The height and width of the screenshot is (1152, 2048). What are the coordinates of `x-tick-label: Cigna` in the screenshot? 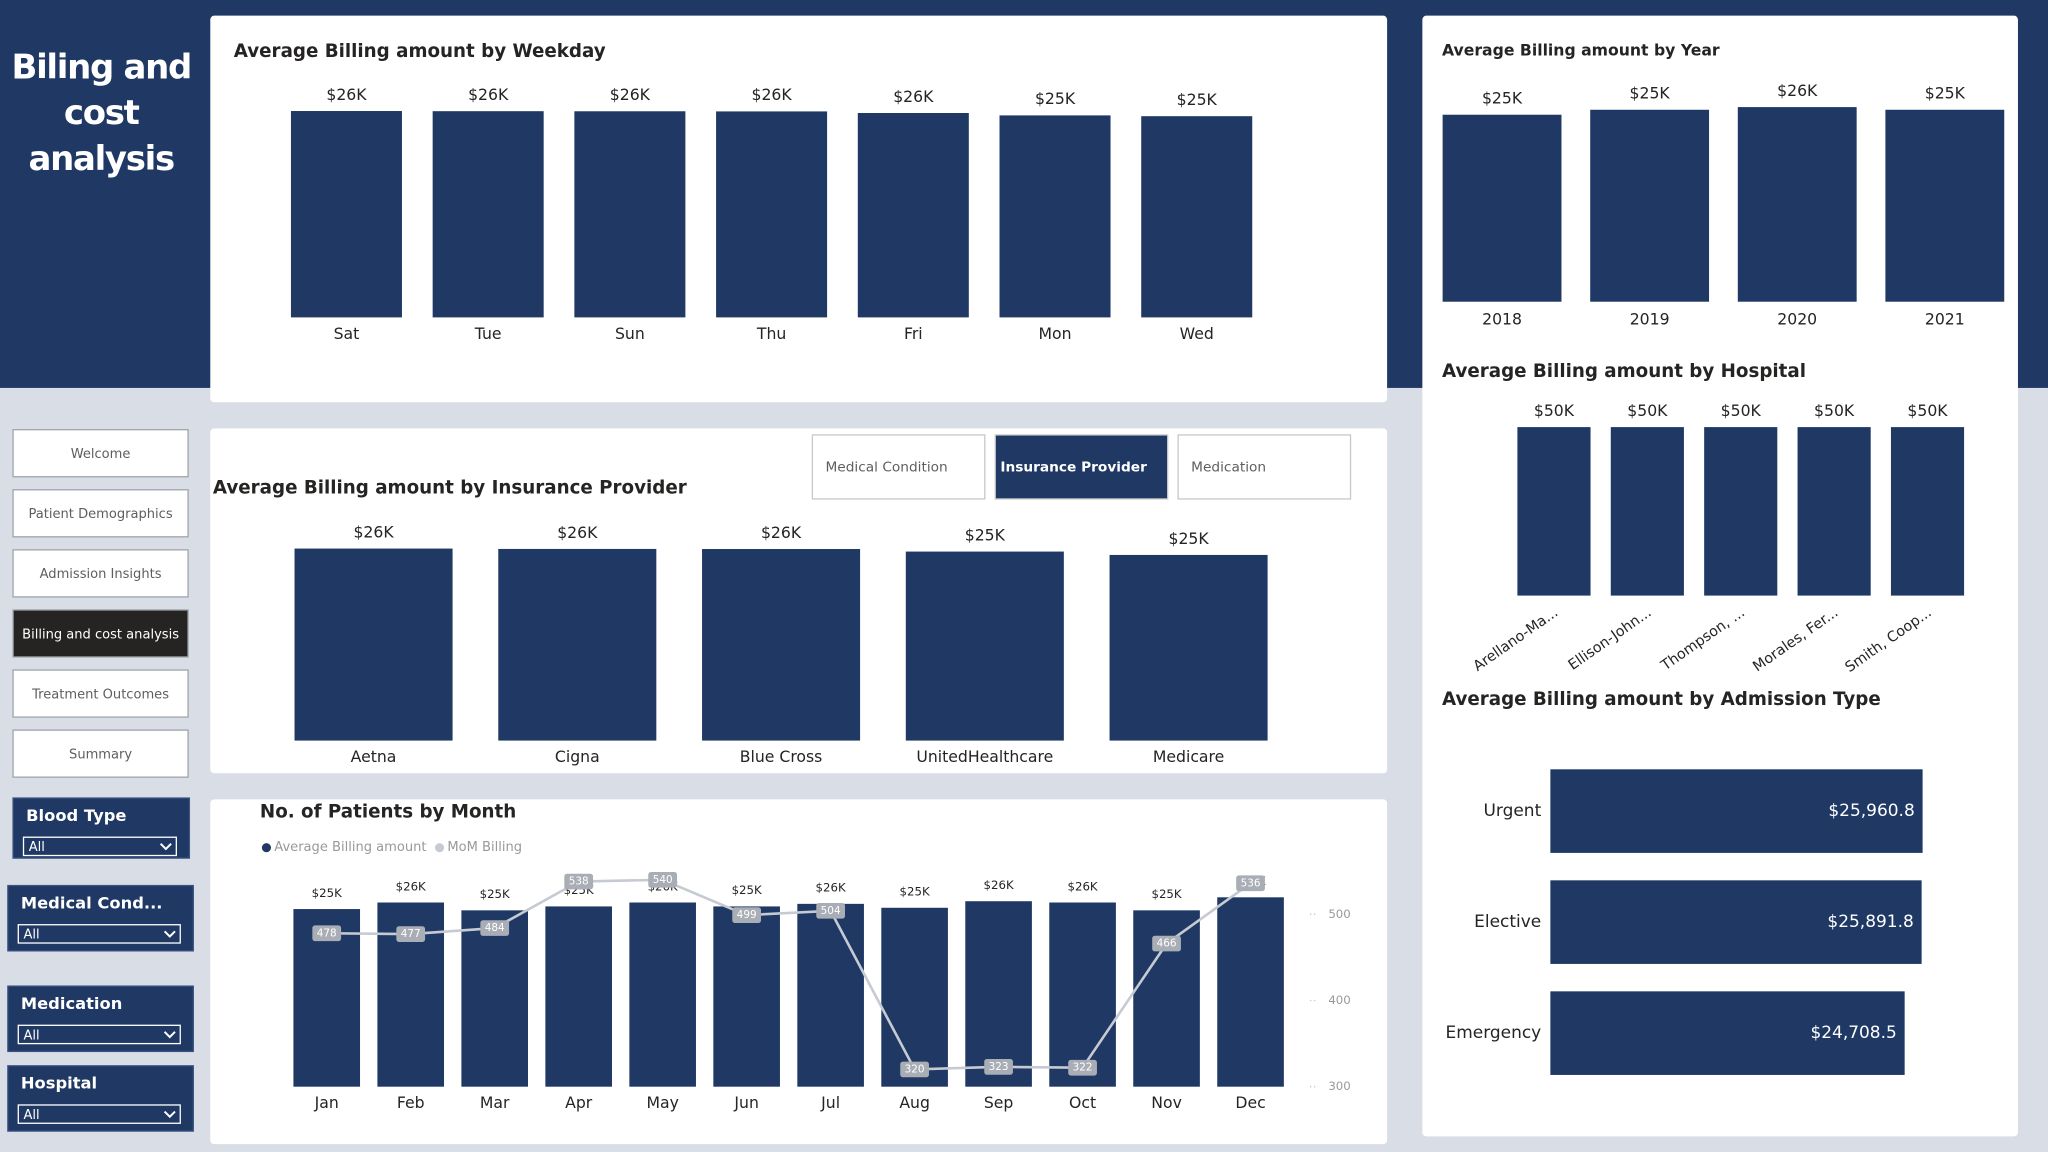 It's located at (577, 756).